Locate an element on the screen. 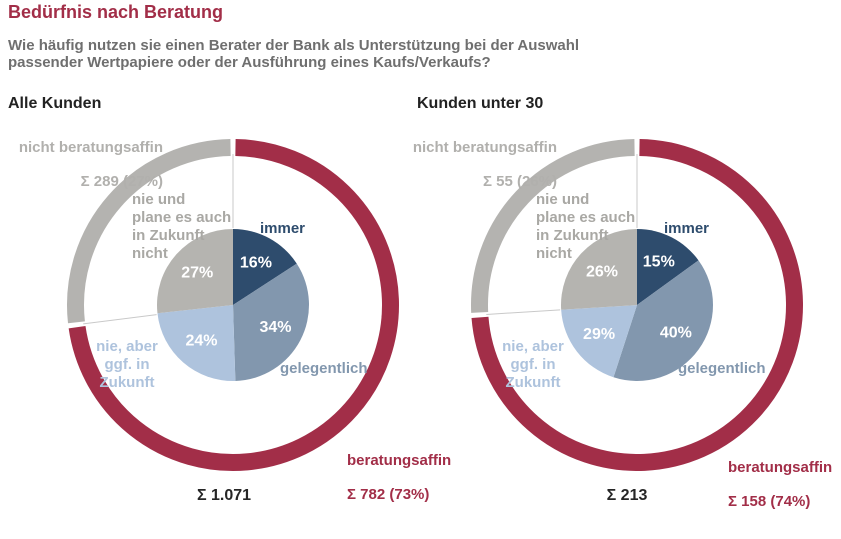 The image size is (841, 539). chart-total-unter30: Σ 213 is located at coordinates (627, 495).